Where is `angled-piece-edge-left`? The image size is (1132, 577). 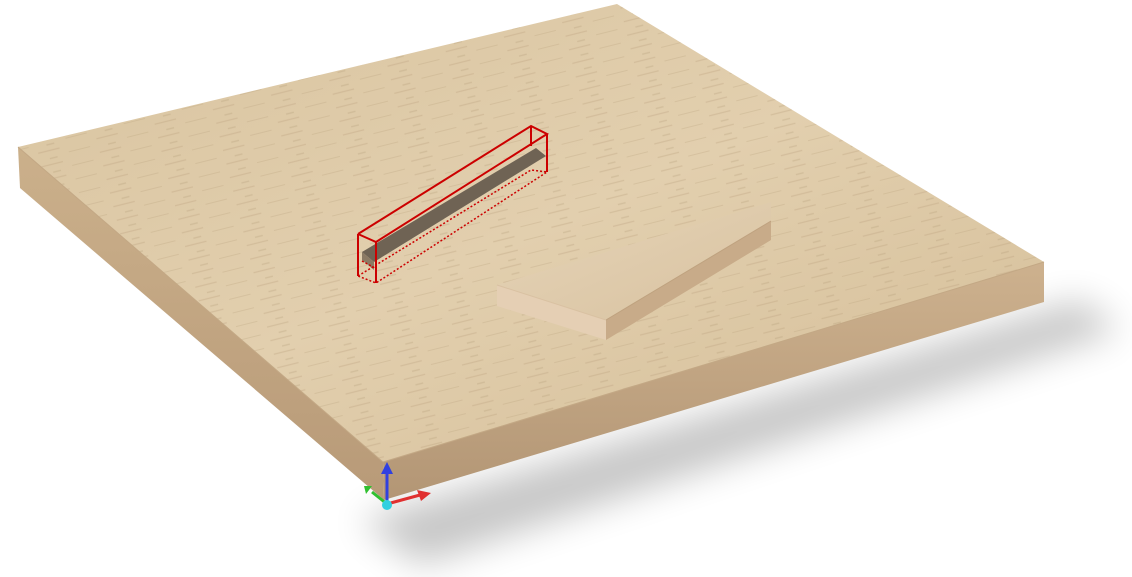
angled-piece-edge-left is located at coordinates (551, 302).